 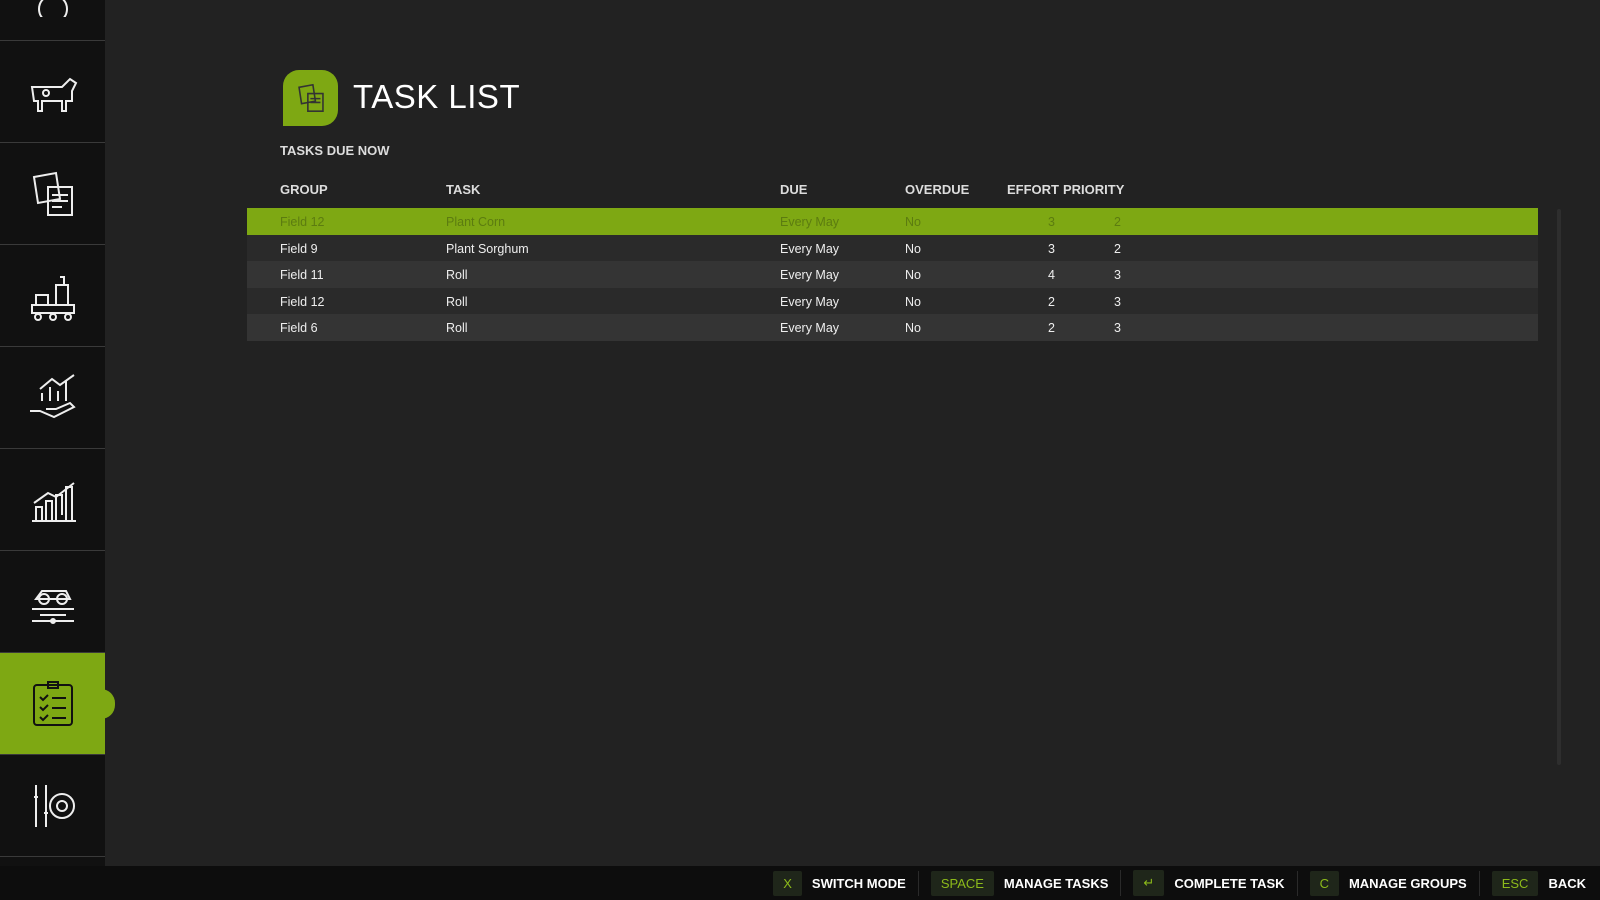 I want to click on production-icon, so click(x=52, y=298).